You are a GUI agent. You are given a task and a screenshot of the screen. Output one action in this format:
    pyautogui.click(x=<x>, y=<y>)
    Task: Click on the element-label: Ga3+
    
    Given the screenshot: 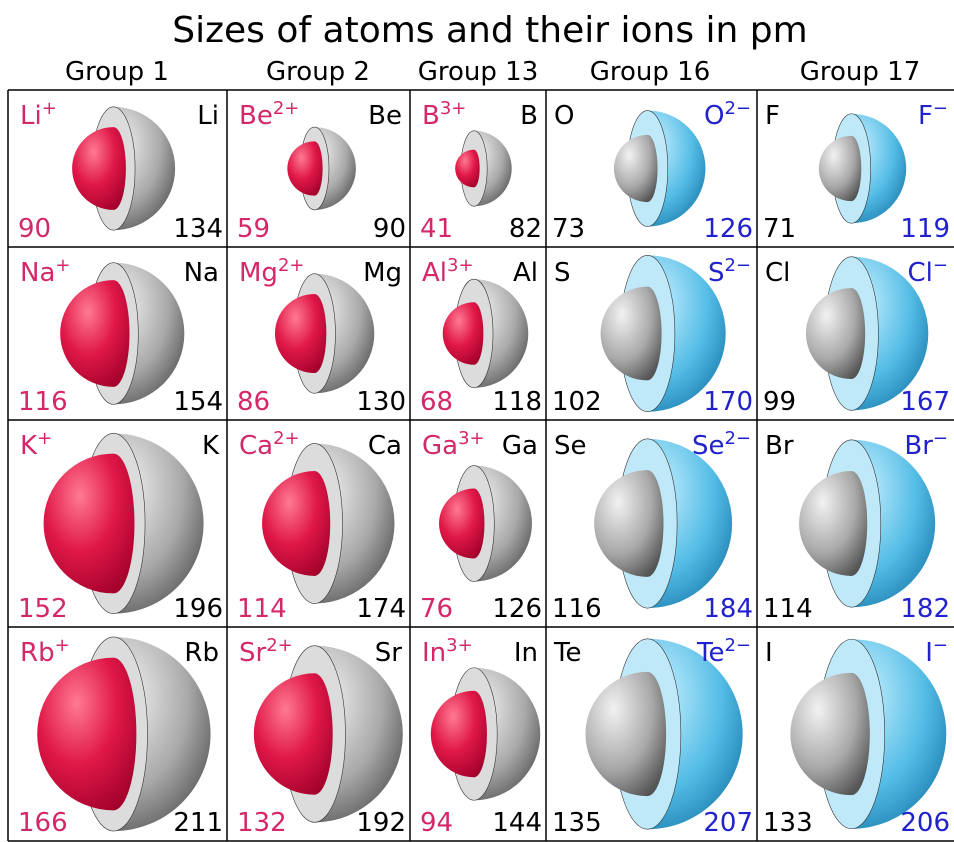 What is the action you would take?
    pyautogui.click(x=453, y=444)
    